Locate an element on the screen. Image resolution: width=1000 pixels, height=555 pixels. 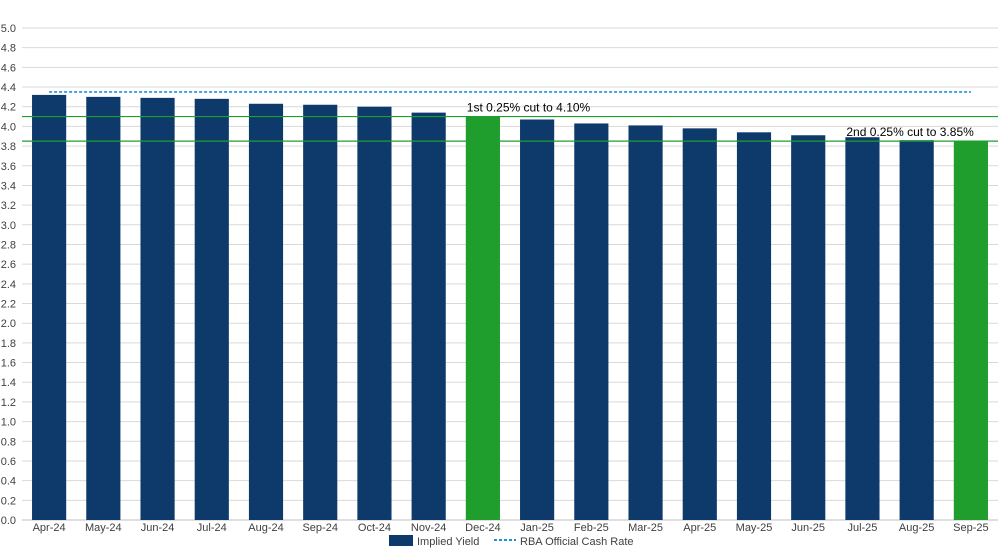
annotation-cut-2: 2nd 0.25% cut to 3.85% is located at coordinates (910, 132).